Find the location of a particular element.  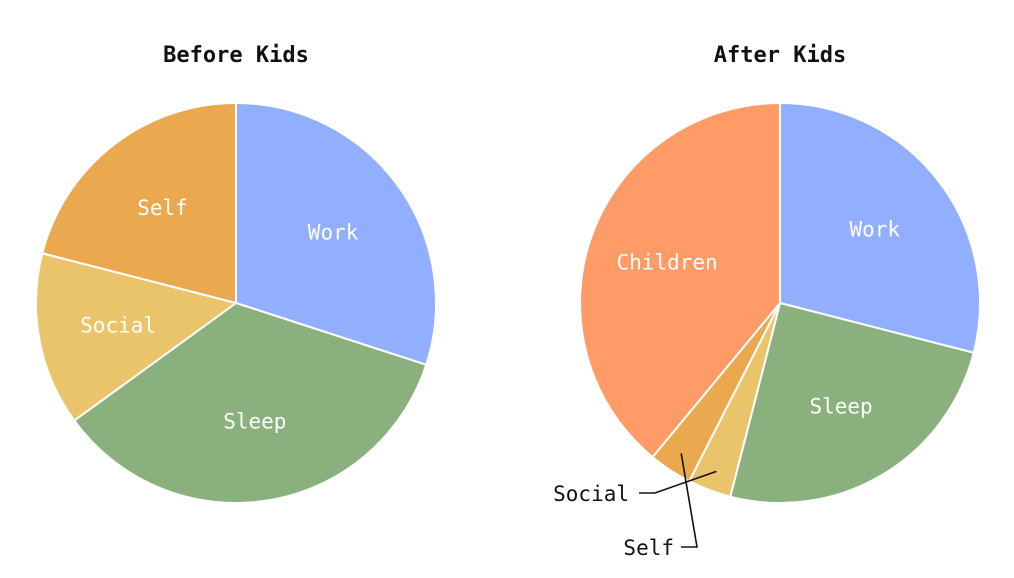

before-kids-slice-sleep is located at coordinates (250, 403).